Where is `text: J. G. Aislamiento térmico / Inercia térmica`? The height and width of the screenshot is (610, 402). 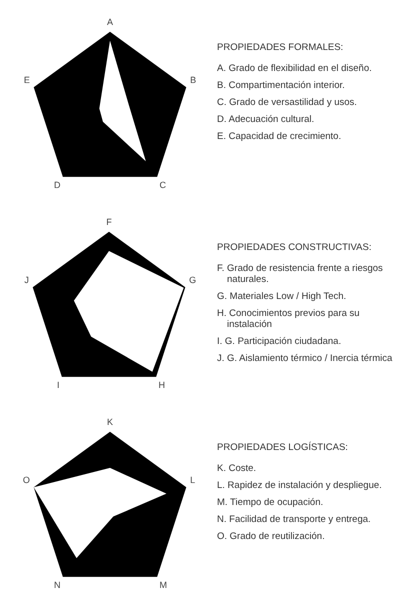
text: J. G. Aislamiento térmico / Inercia térmica is located at coordinates (305, 358).